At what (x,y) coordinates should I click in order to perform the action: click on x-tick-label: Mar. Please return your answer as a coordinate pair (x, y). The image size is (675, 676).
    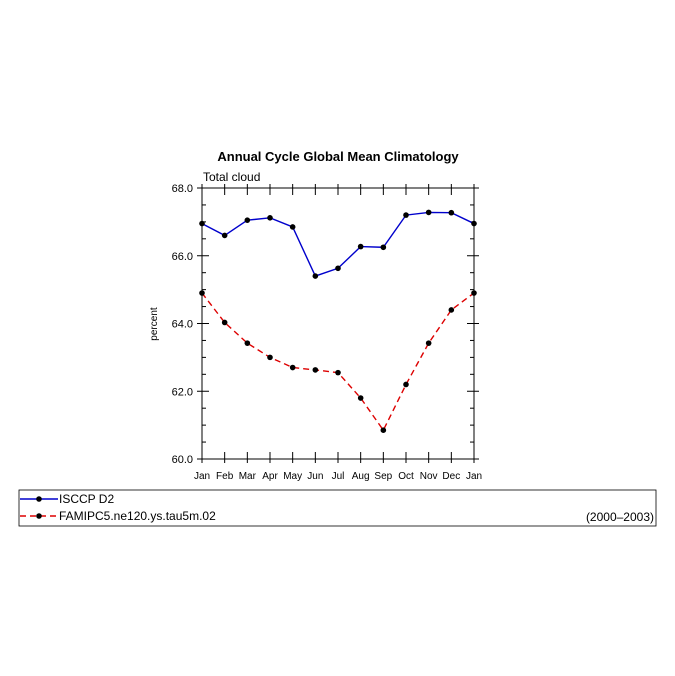
    Looking at the image, I should click on (248, 476).